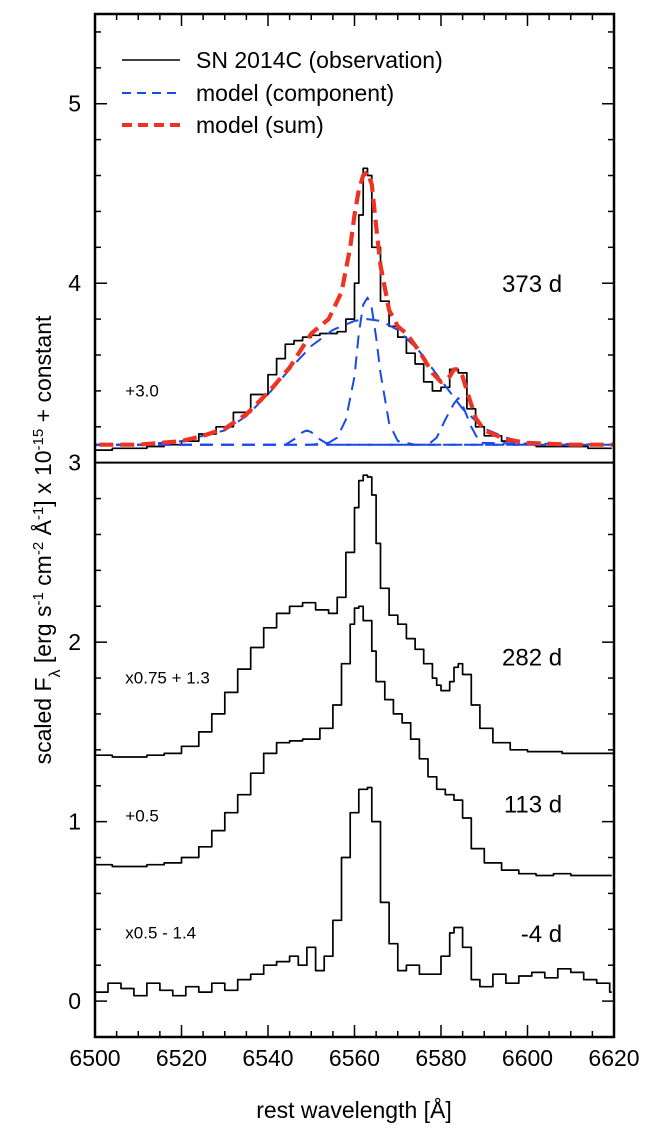  What do you see at coordinates (527, 1058) in the screenshot?
I see `x-tick-label: 6600` at bounding box center [527, 1058].